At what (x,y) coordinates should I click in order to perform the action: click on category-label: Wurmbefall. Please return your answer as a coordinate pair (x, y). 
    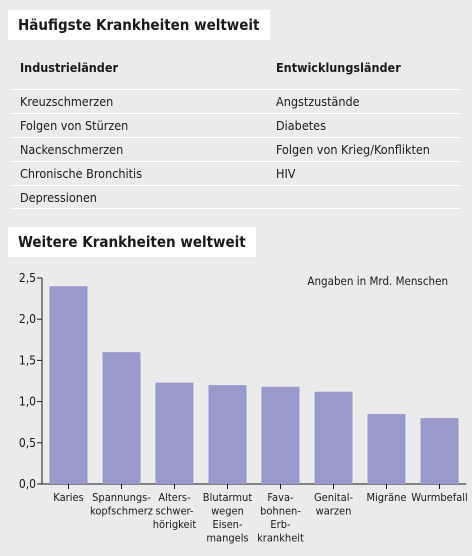
    Looking at the image, I should click on (439, 497).